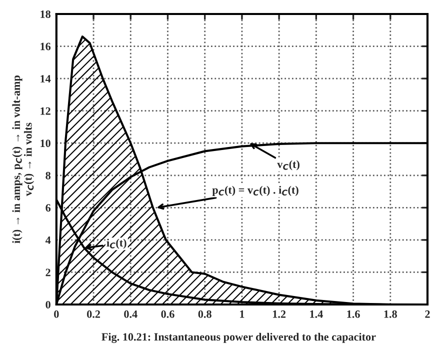 The width and height of the screenshot is (434, 350). I want to click on y-tick-label: 18, so click(45, 14).